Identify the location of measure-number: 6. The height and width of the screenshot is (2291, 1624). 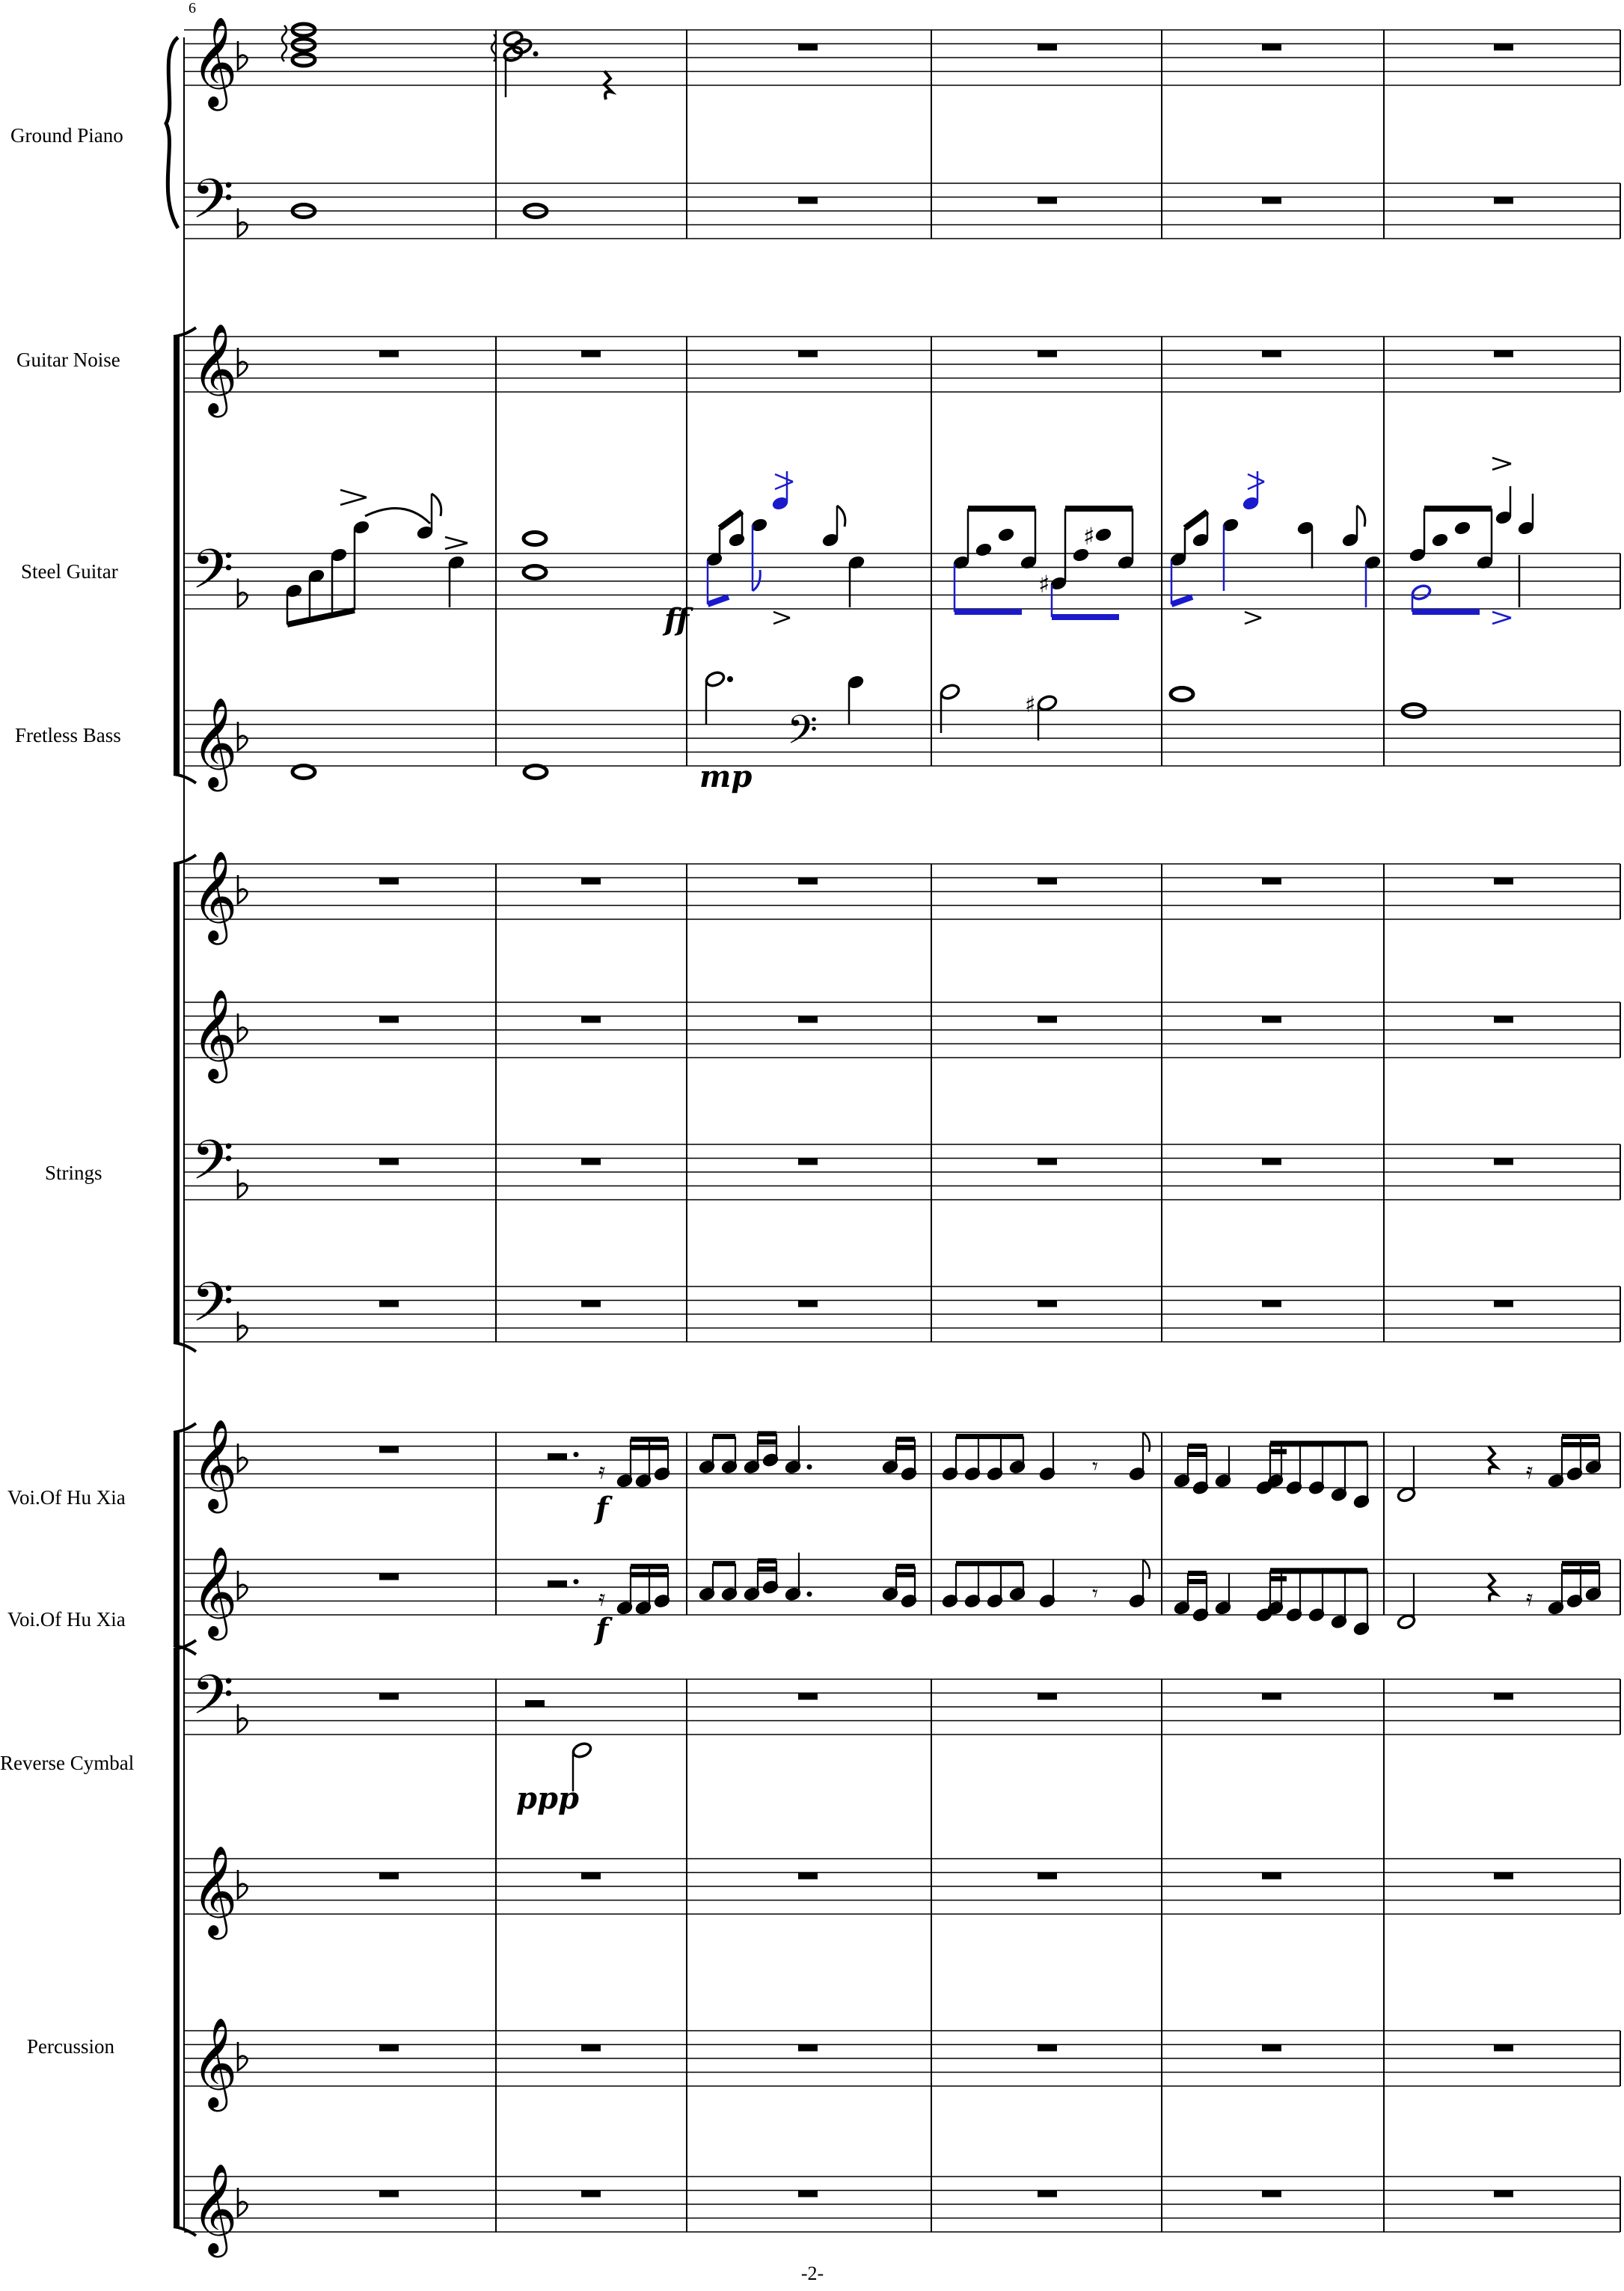
(192, 8).